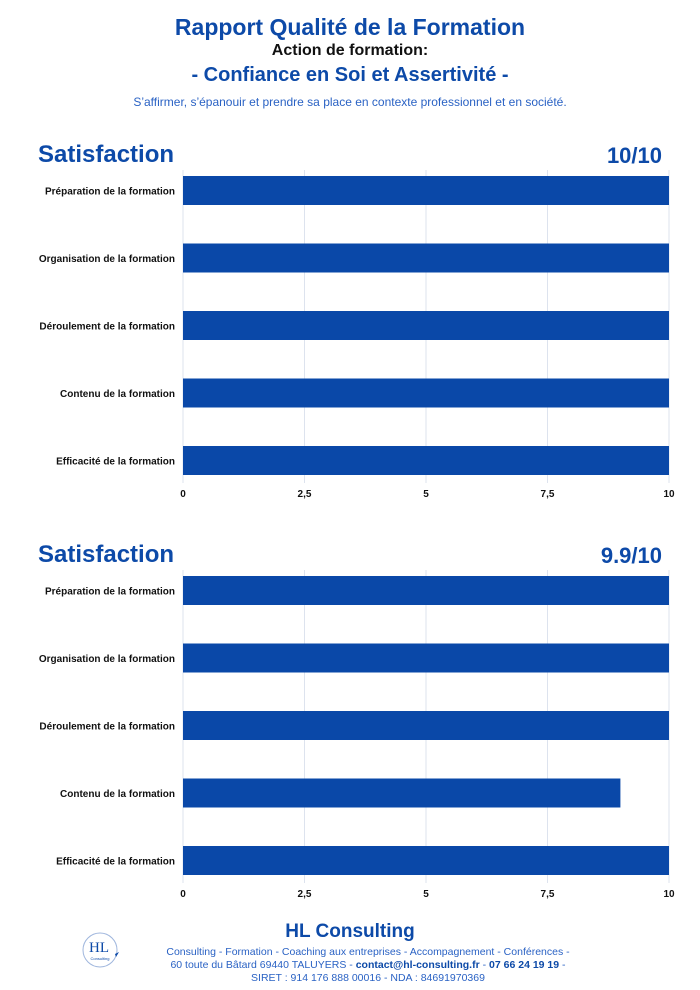 The image size is (700, 990). What do you see at coordinates (524, 965) in the screenshot?
I see `footer-phone: 07 66 24 19 19` at bounding box center [524, 965].